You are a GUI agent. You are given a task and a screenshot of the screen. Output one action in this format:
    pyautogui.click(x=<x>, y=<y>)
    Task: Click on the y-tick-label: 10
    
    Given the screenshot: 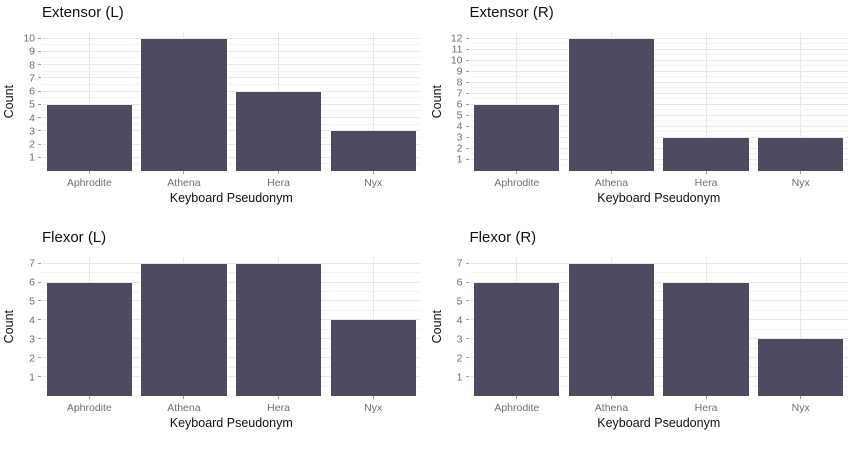 What is the action you would take?
    pyautogui.click(x=456, y=60)
    